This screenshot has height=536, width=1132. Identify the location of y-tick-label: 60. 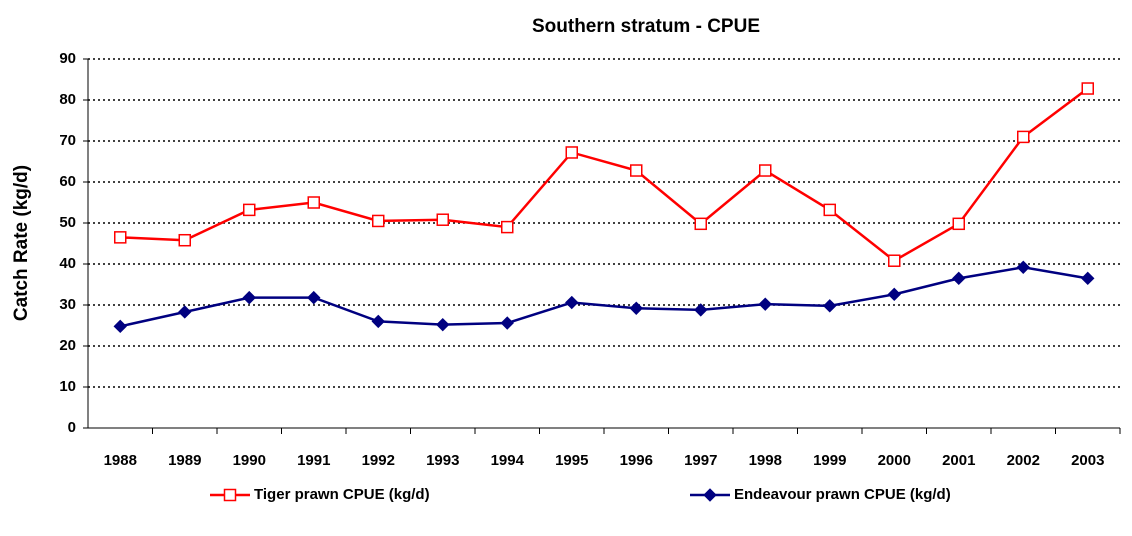
(67, 181).